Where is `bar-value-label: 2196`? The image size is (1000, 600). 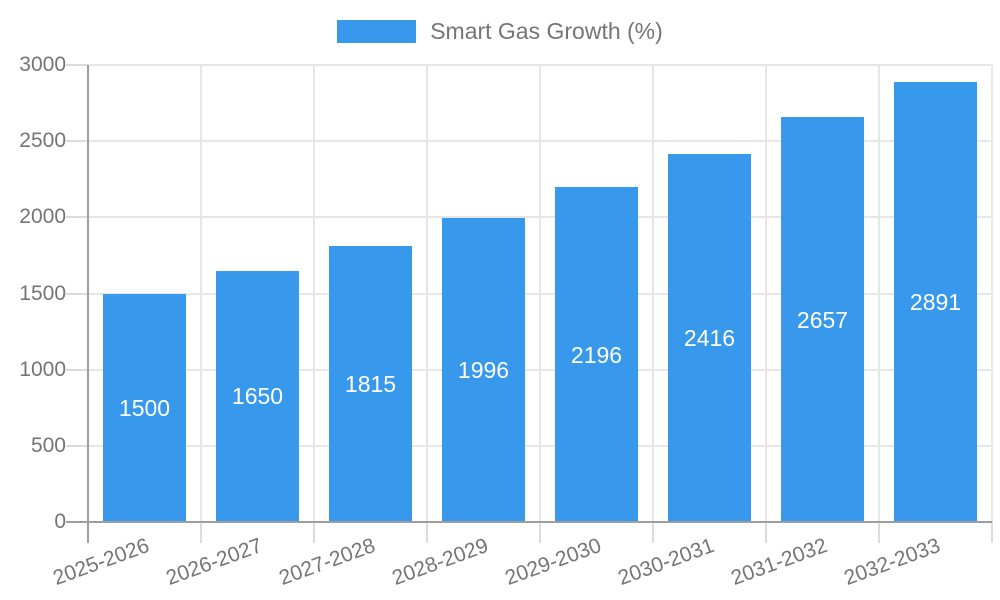
bar-value-label: 2196 is located at coordinates (596, 354).